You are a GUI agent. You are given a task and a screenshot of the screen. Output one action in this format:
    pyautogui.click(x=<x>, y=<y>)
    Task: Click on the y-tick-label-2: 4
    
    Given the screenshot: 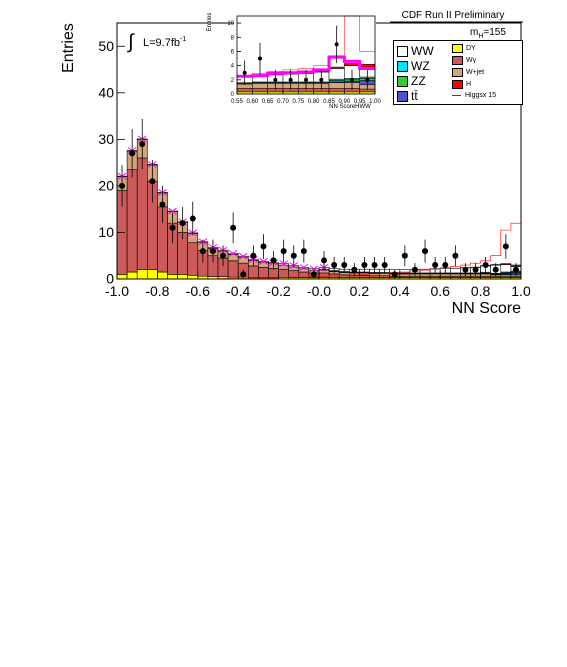 What is the action you would take?
    pyautogui.click(x=233, y=67)
    